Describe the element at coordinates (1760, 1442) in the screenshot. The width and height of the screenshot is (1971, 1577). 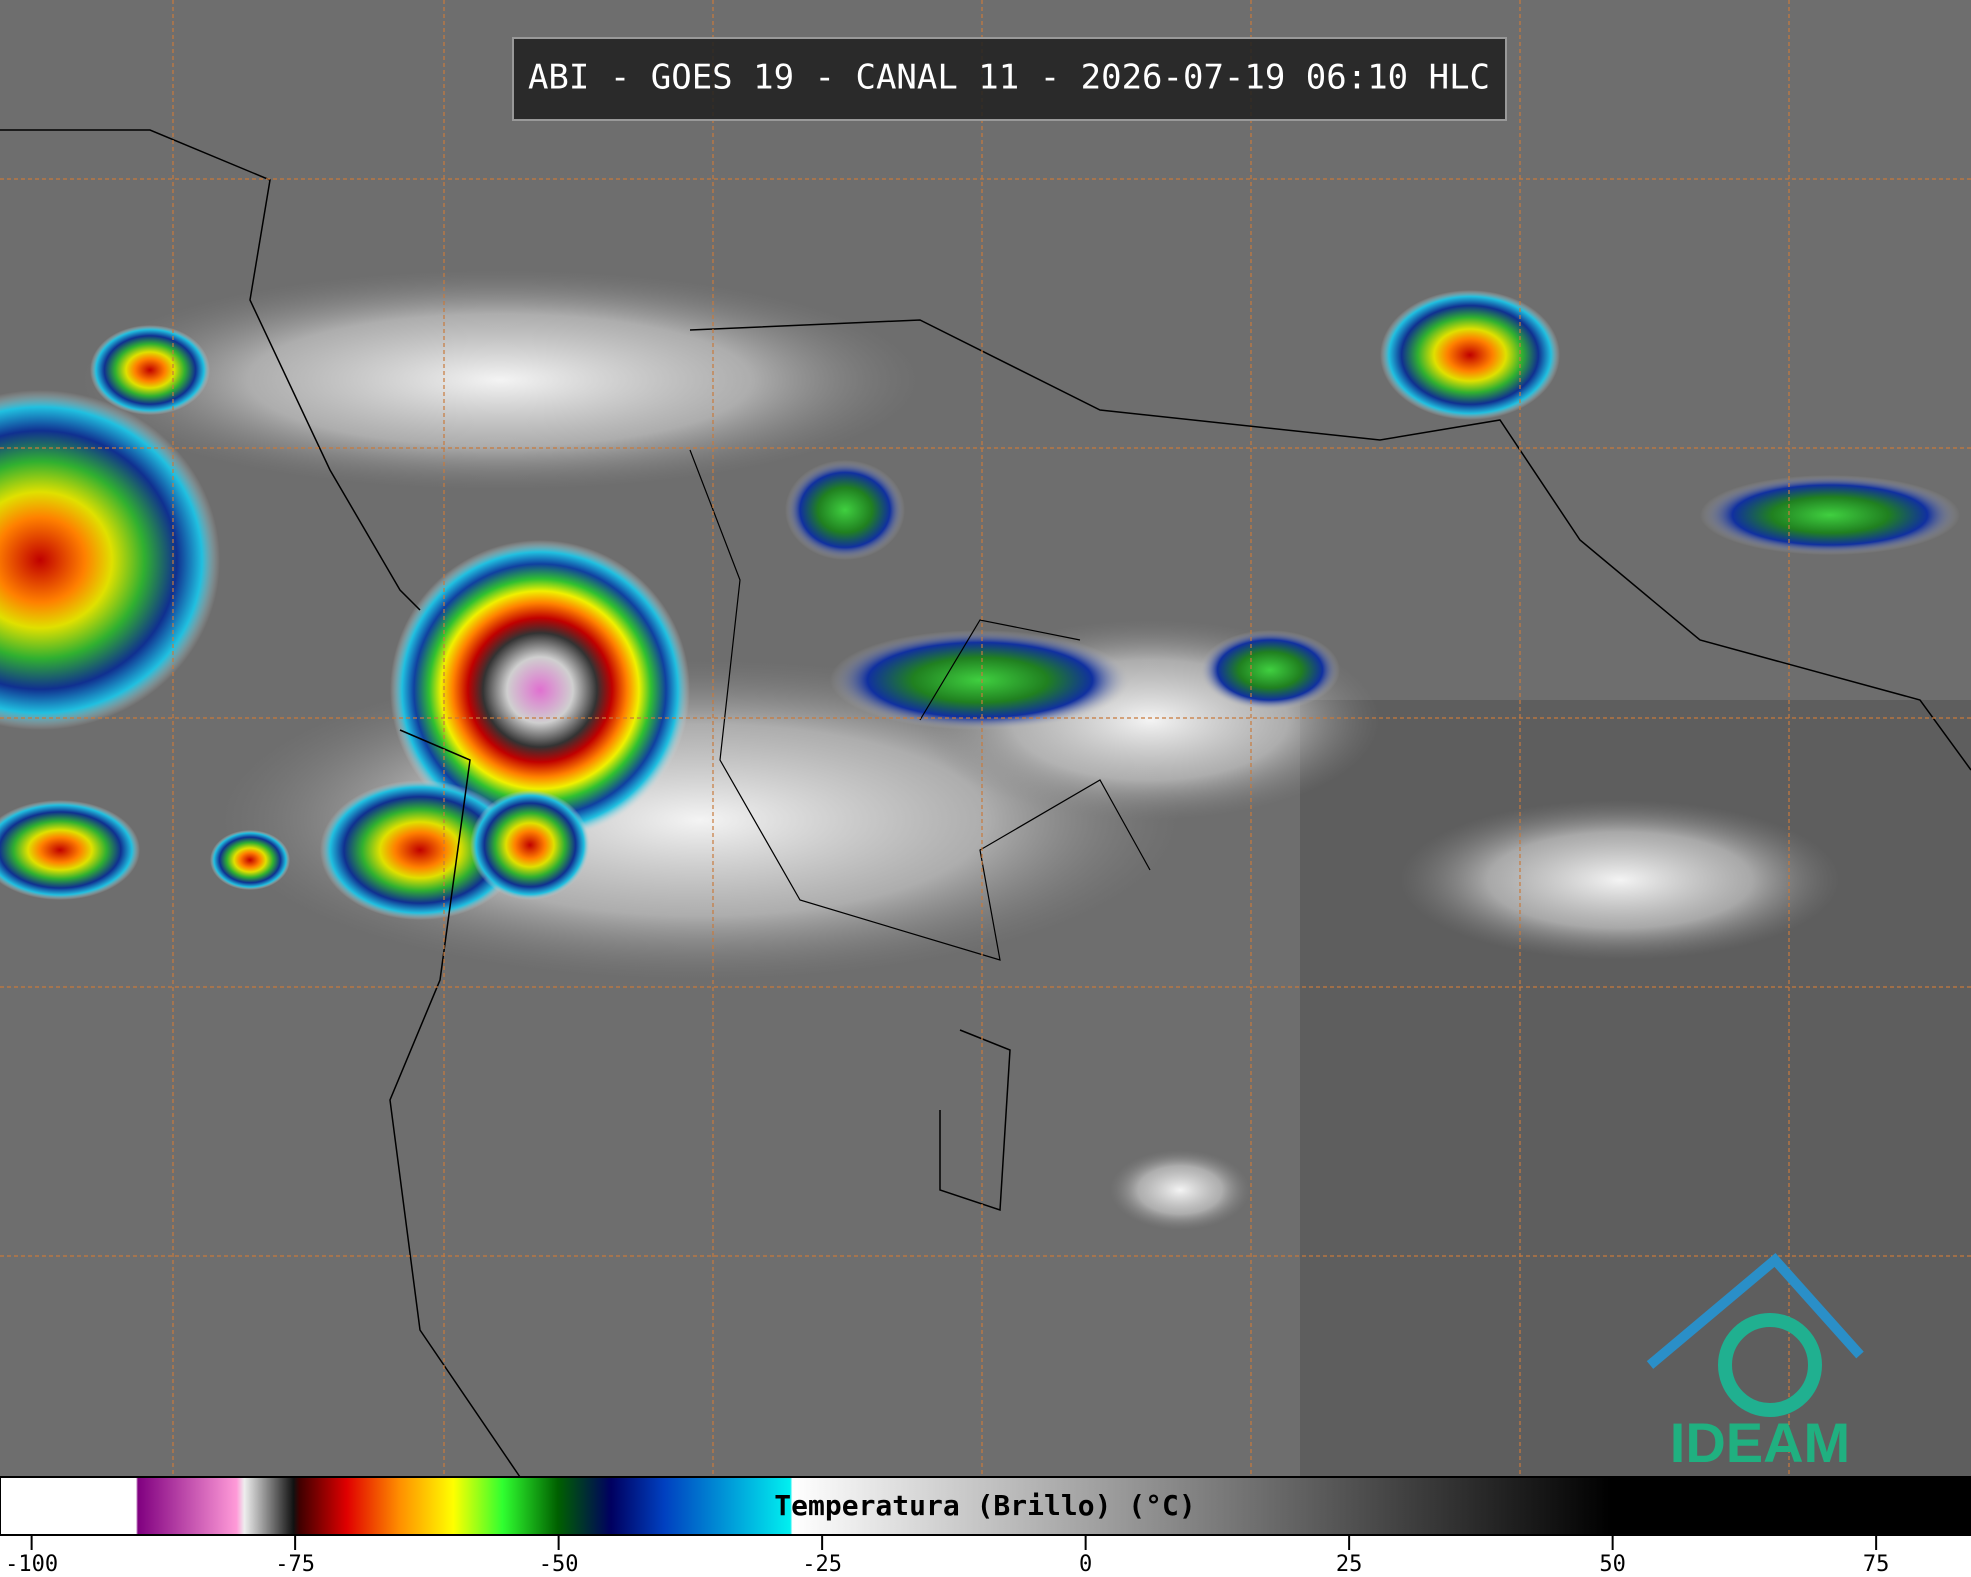
I see `logo-text: IDEAM` at that location.